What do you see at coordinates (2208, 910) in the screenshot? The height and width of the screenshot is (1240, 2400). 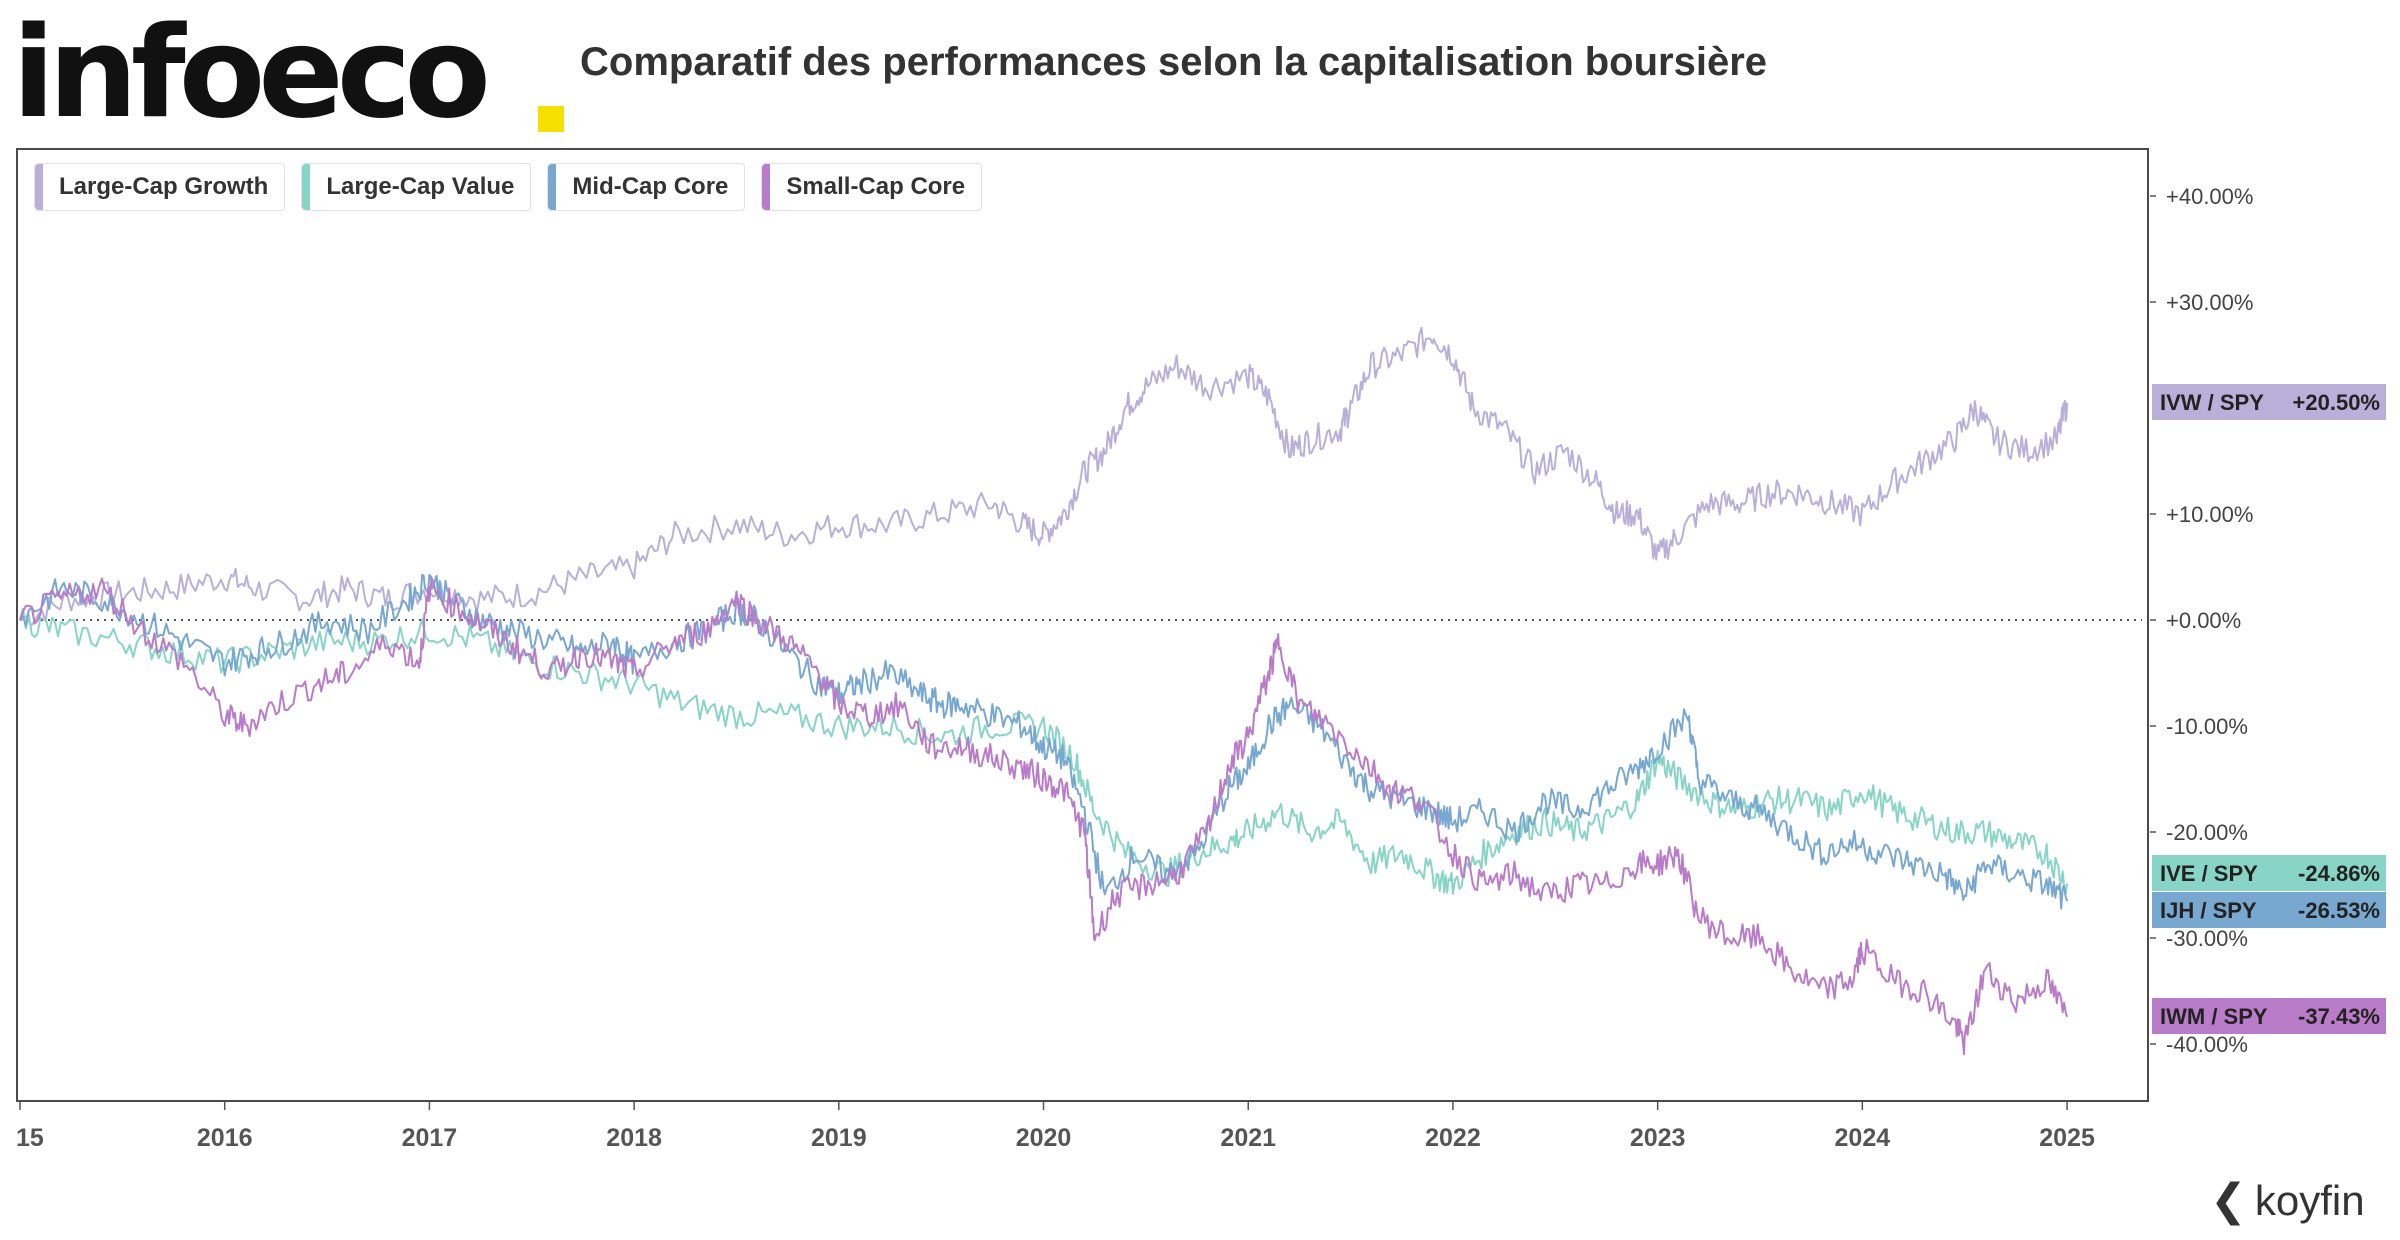 I see `end-tag-ticker: IJH / SPY` at bounding box center [2208, 910].